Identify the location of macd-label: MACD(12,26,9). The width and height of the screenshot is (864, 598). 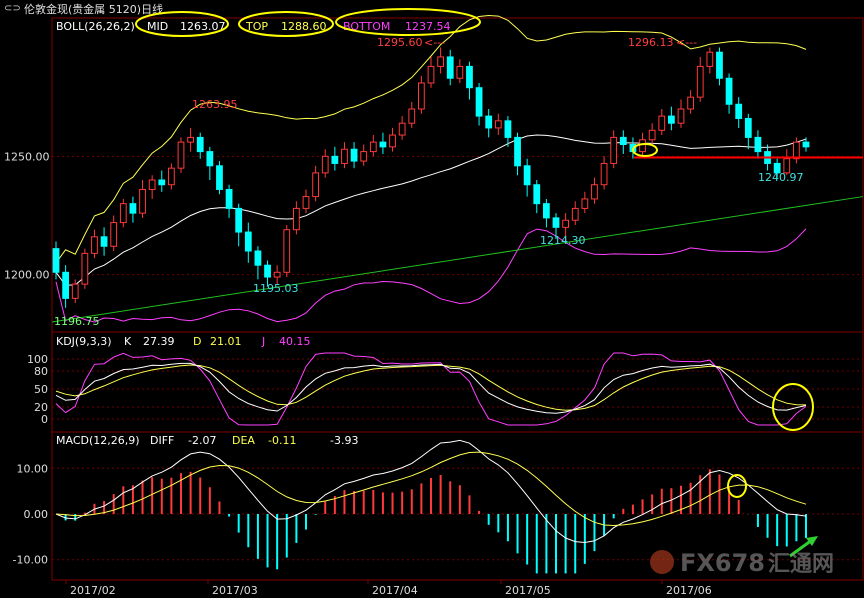
(98, 440).